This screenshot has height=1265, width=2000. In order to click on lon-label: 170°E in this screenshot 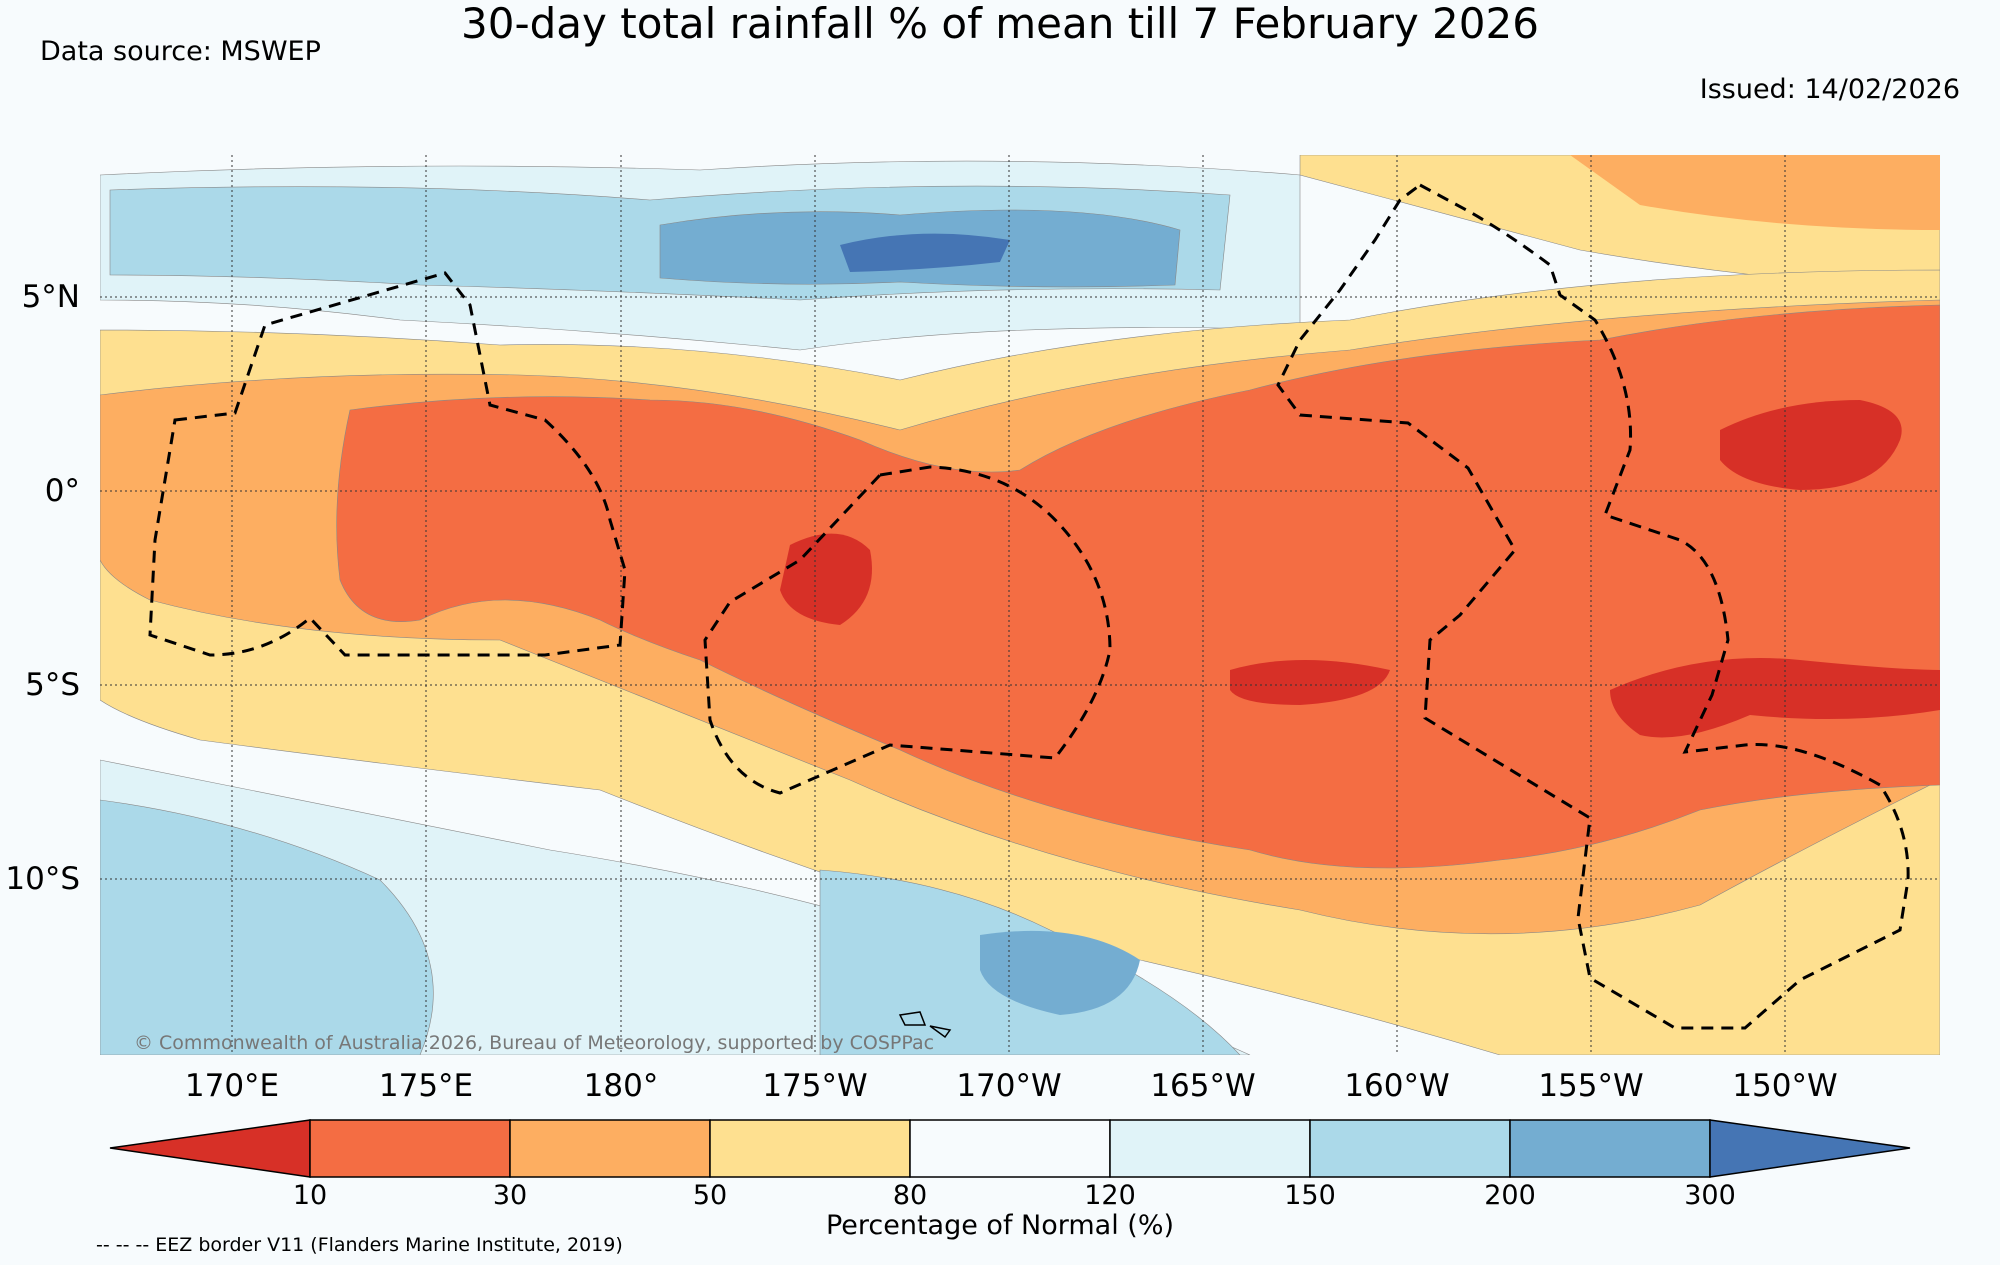, I will do `click(232, 1086)`.